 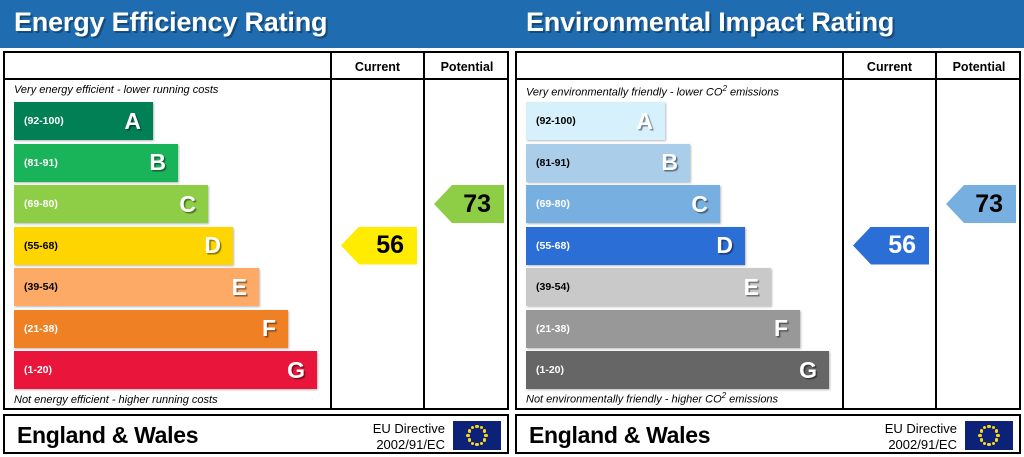 What do you see at coordinates (41, 287) in the screenshot?
I see `band-range-label: (39-54)` at bounding box center [41, 287].